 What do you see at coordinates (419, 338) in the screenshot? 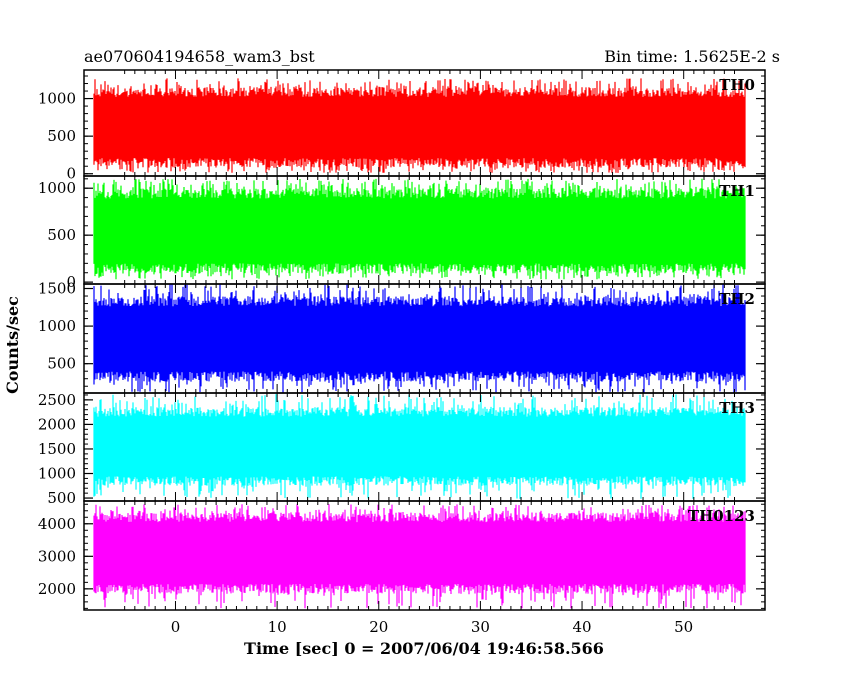
I see `series-th2` at bounding box center [419, 338].